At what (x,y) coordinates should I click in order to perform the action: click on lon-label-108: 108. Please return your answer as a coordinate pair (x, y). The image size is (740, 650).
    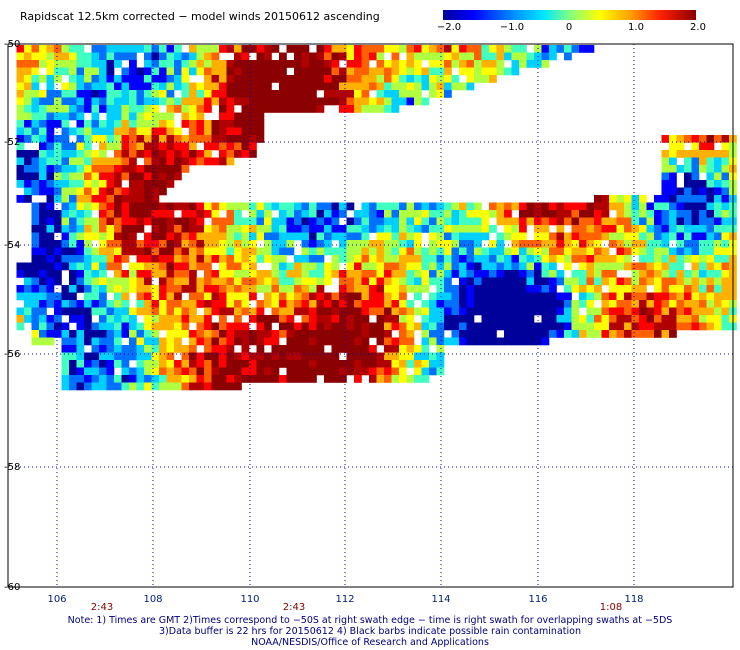
    Looking at the image, I should click on (153, 599).